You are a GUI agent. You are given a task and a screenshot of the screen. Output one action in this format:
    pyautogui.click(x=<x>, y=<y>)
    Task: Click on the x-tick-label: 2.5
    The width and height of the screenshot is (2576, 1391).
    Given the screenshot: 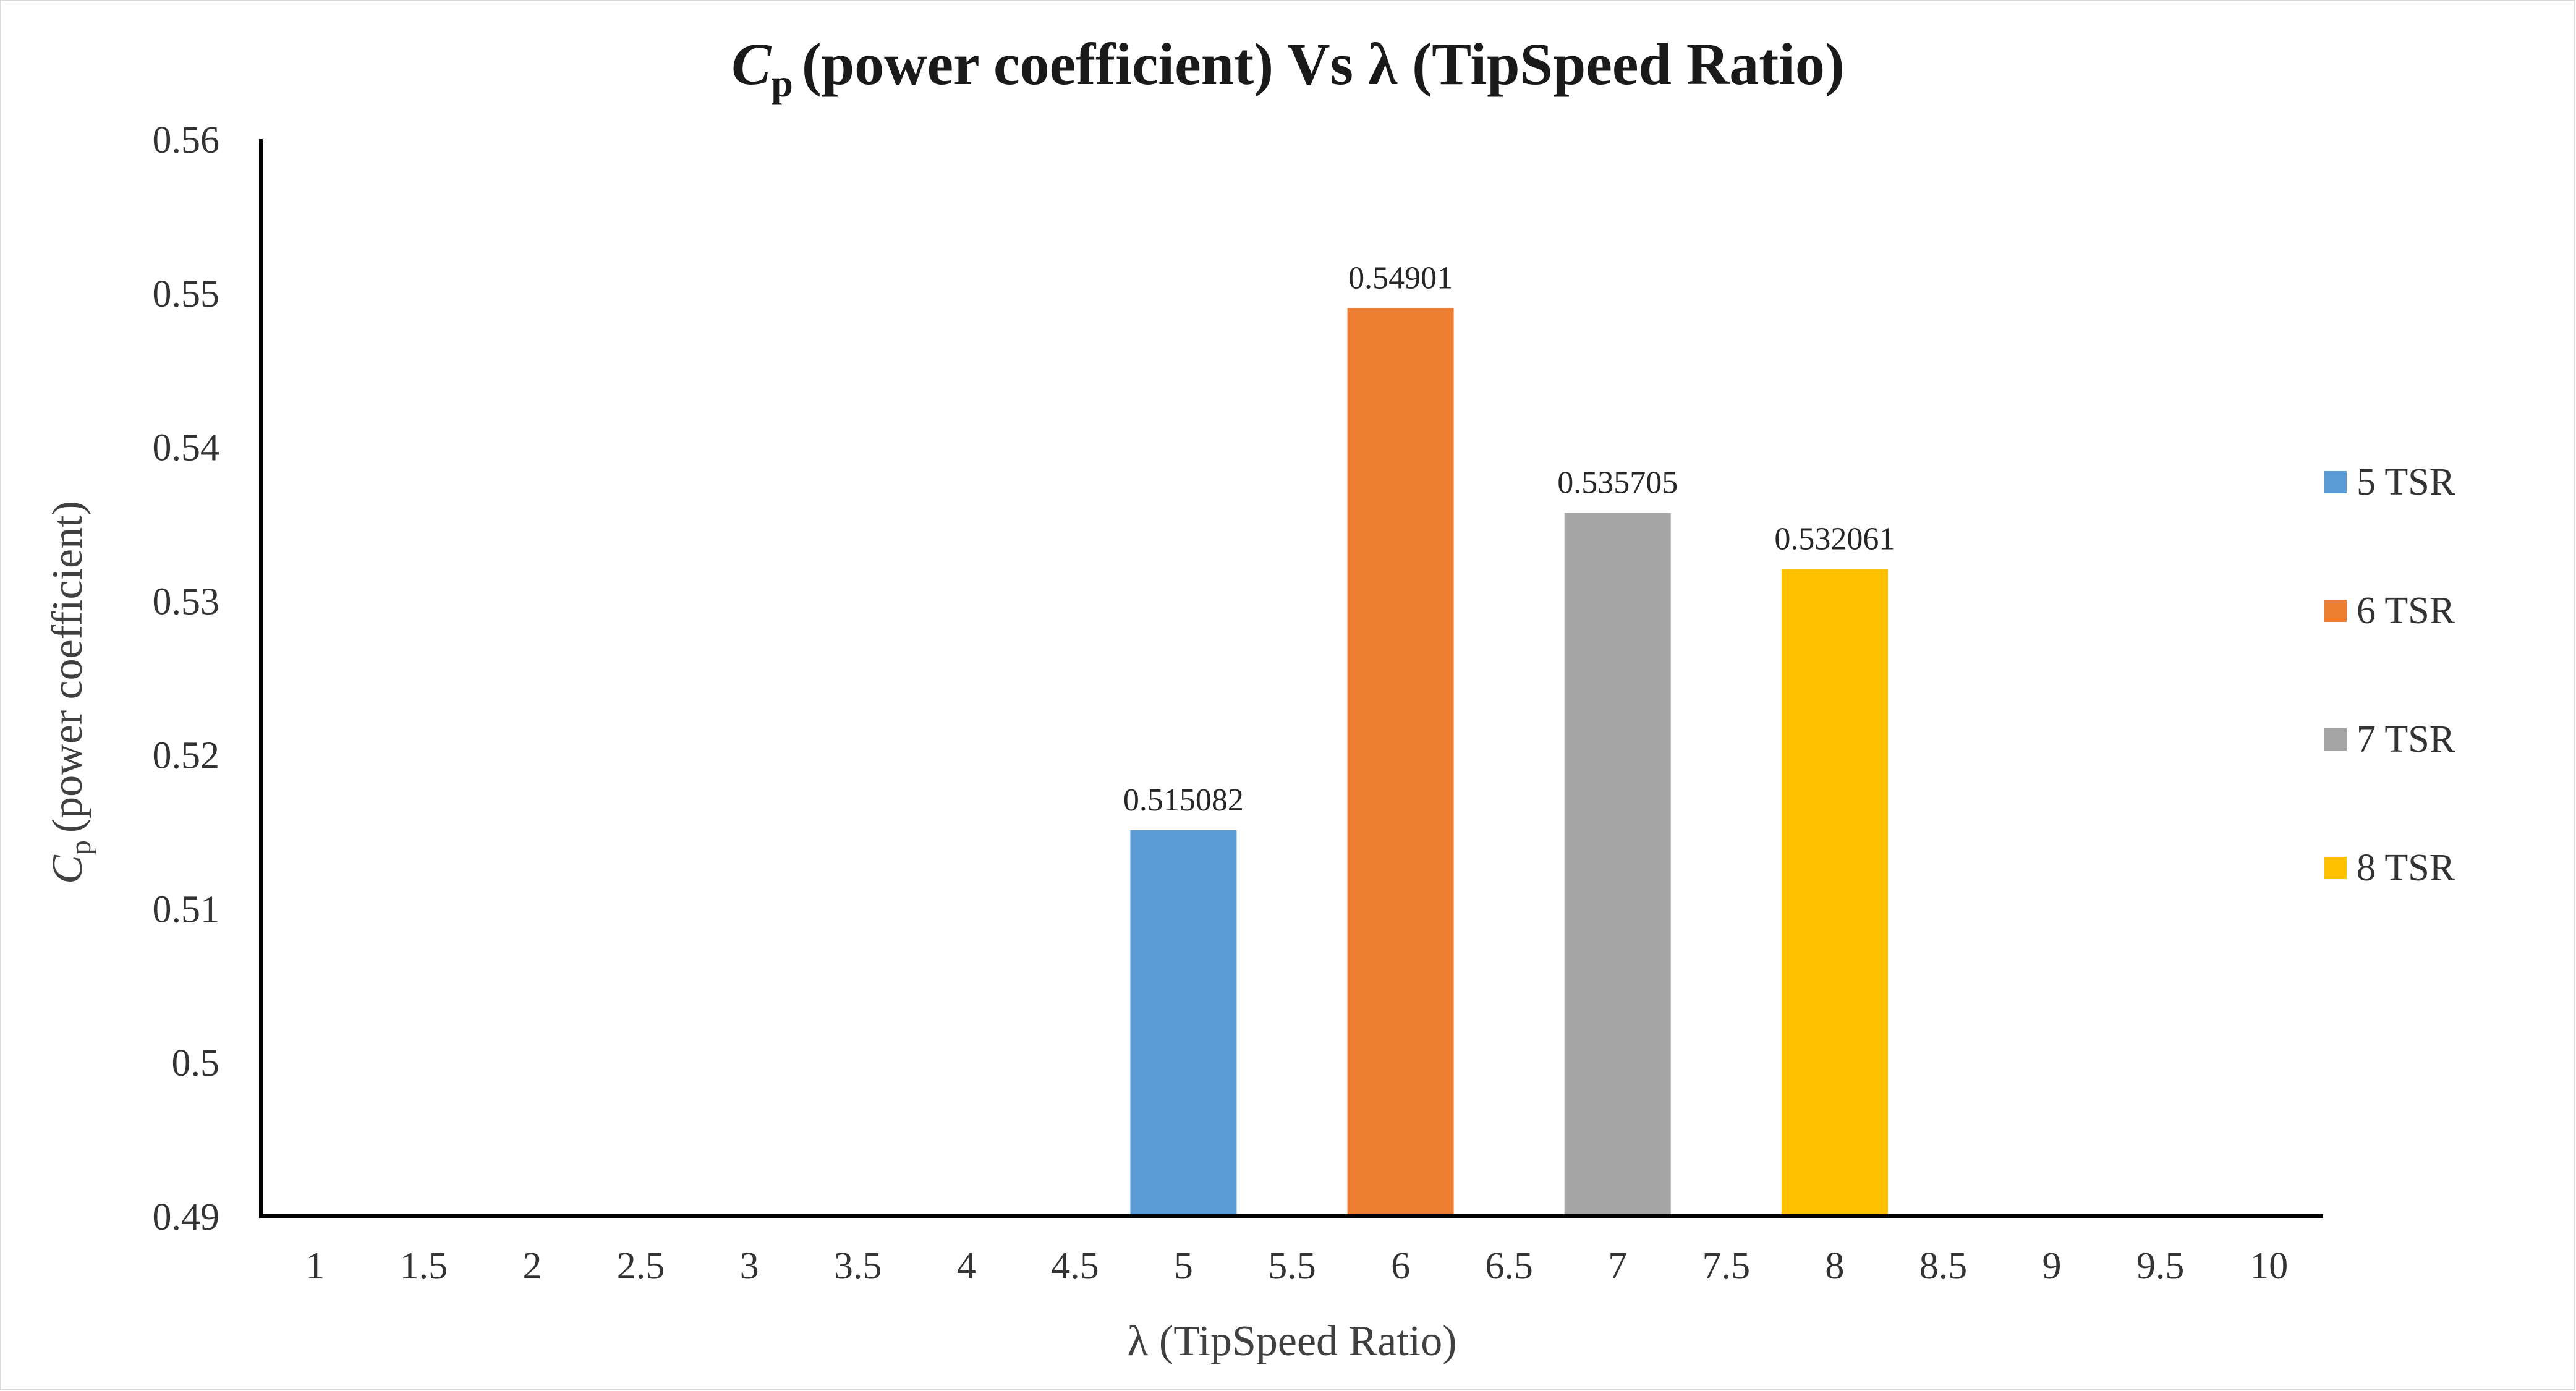 What is the action you would take?
    pyautogui.click(x=641, y=1266)
    